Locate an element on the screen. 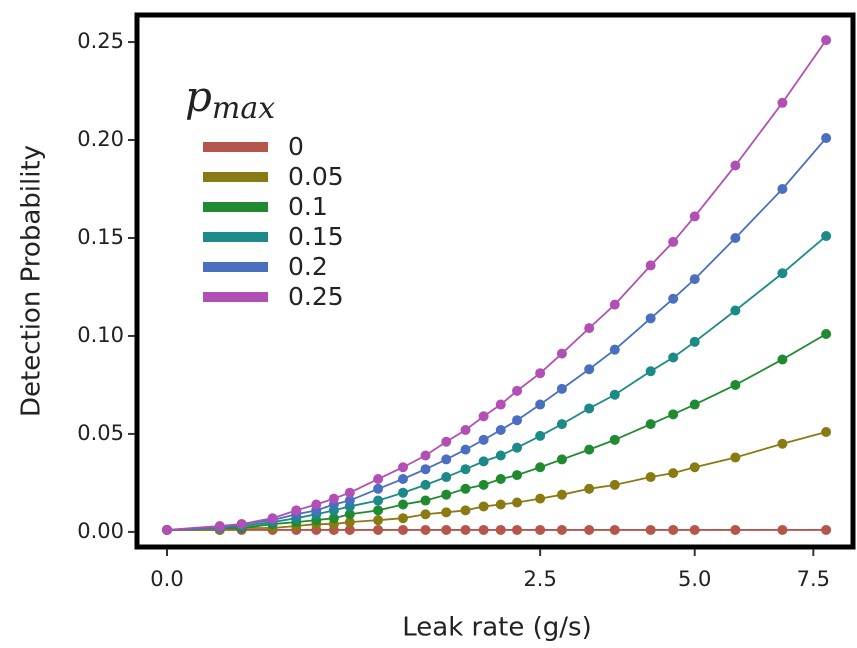 The image size is (857, 648). x-tick-label: 0.0 is located at coordinates (166, 579).